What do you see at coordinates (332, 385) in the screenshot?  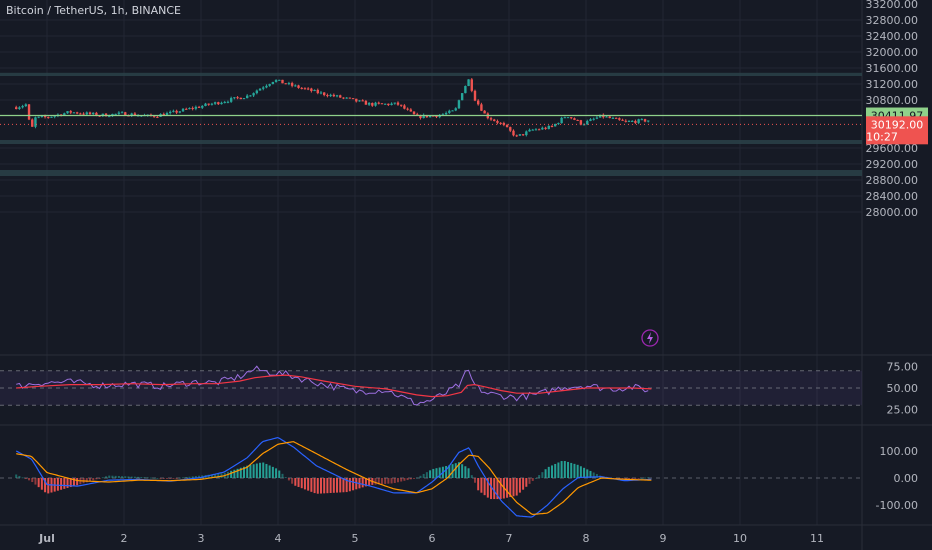 I see `rsi-line` at bounding box center [332, 385].